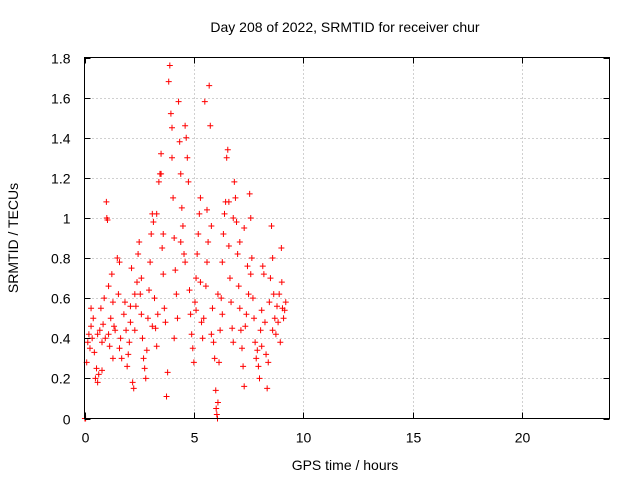 This screenshot has height=480, width=640. I want to click on x-tick-label: 5, so click(195, 438).